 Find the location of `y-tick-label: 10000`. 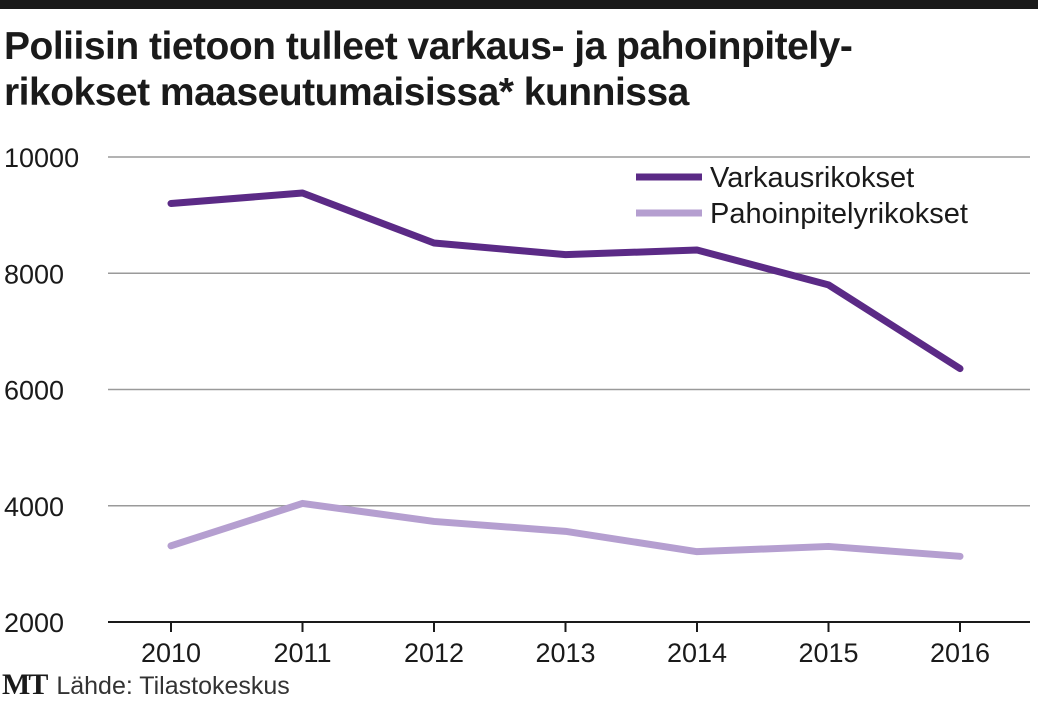

y-tick-label: 10000 is located at coordinates (41, 158).